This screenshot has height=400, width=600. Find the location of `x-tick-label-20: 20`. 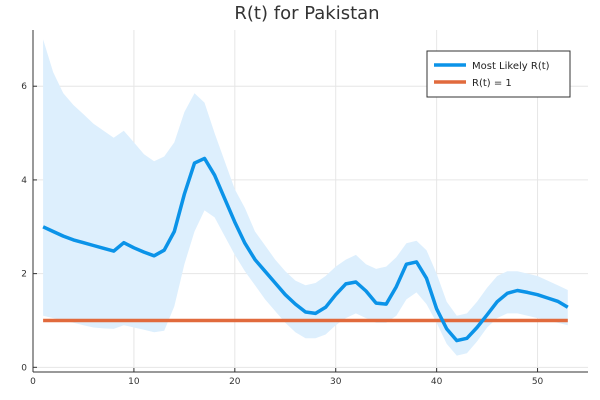

x-tick-label-20: 20 is located at coordinates (235, 382).